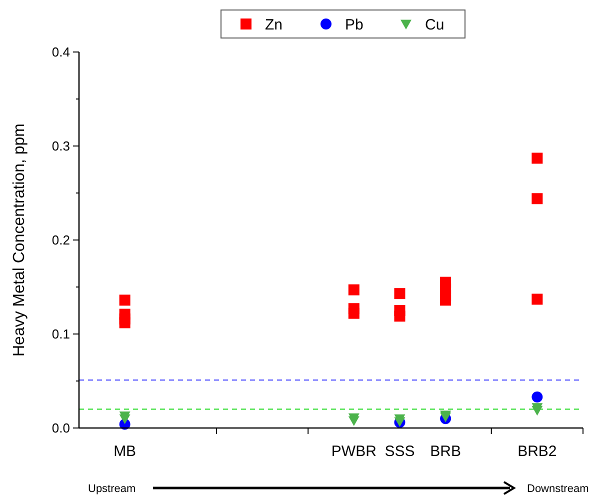 The height and width of the screenshot is (497, 596). Describe the element at coordinates (434, 25) in the screenshot. I see `legend-label: Cu` at that location.